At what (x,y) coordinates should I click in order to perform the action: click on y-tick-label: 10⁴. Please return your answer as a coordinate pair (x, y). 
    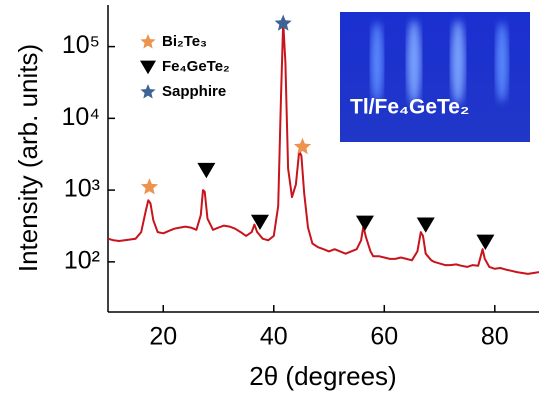
    Looking at the image, I should click on (80, 117).